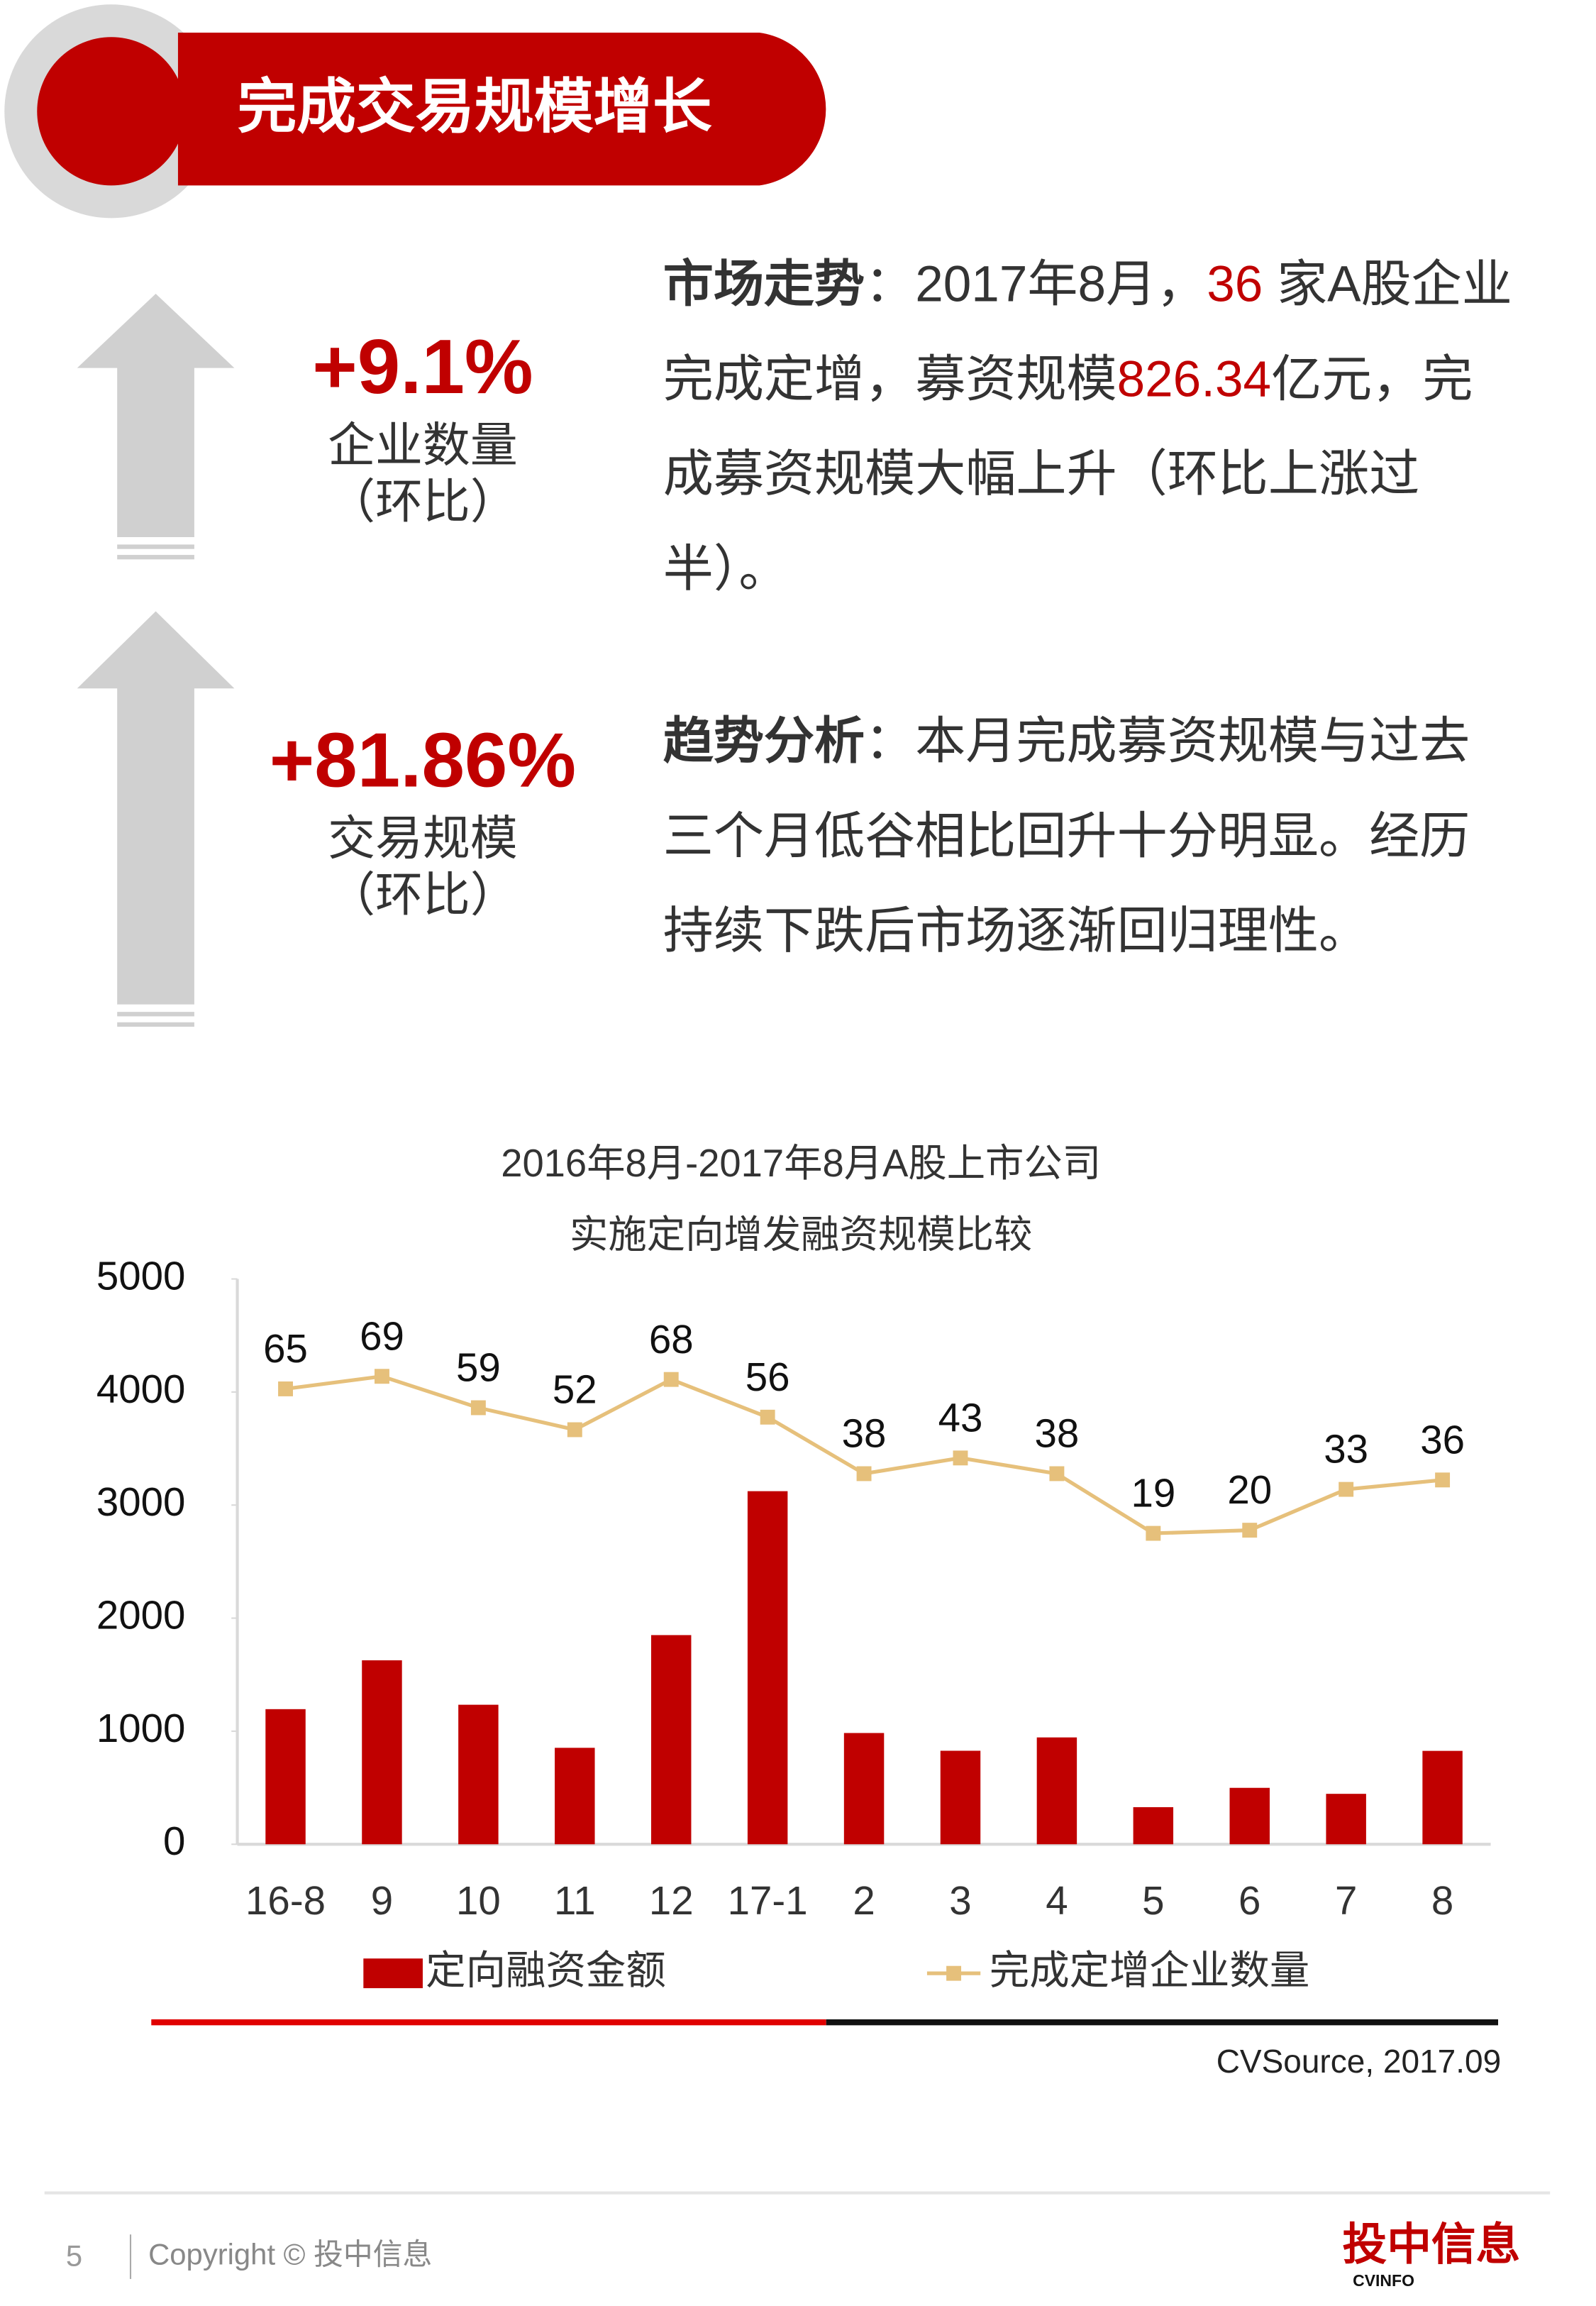 The image size is (1596, 2306). I want to click on x-tick-label: 3, so click(960, 1901).